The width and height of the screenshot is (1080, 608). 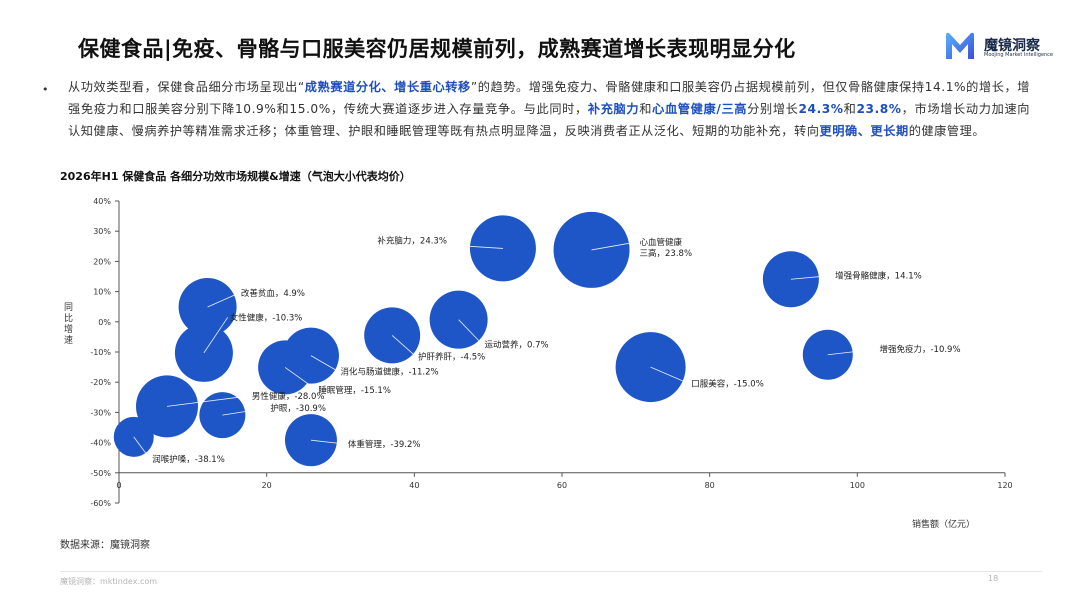 I want to click on summary-text: 从功效类型看，保健食品细分市场呈现出“, so click(x=186, y=87).